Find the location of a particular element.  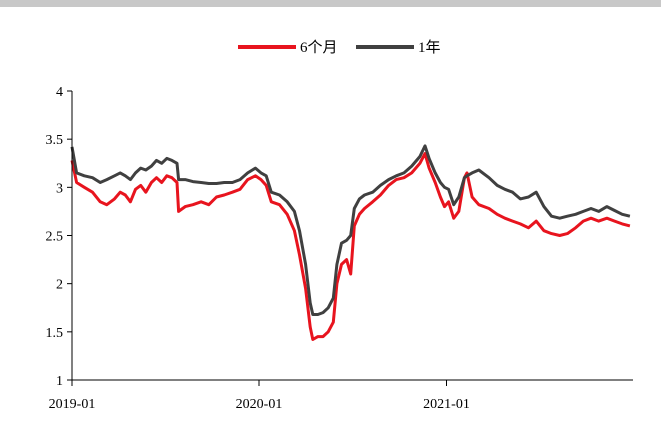

legend: 6个月 1年 is located at coordinates (339, 47).